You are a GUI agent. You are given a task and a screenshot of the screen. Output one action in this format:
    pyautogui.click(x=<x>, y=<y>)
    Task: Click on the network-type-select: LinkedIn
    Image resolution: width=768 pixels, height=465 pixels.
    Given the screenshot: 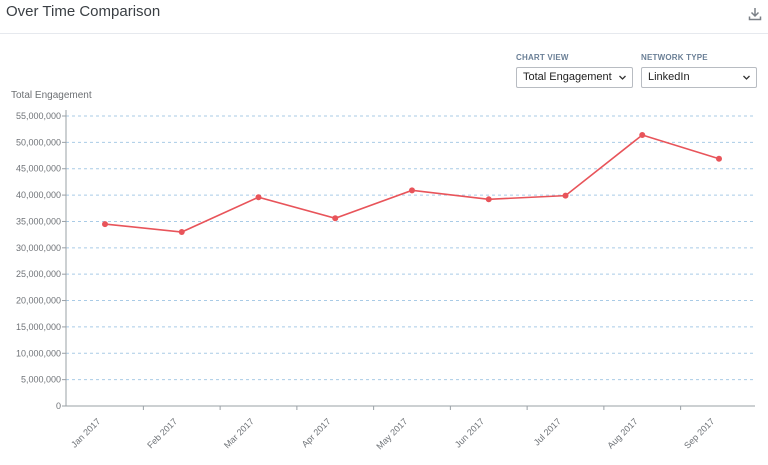 What is the action you would take?
    pyautogui.click(x=699, y=77)
    